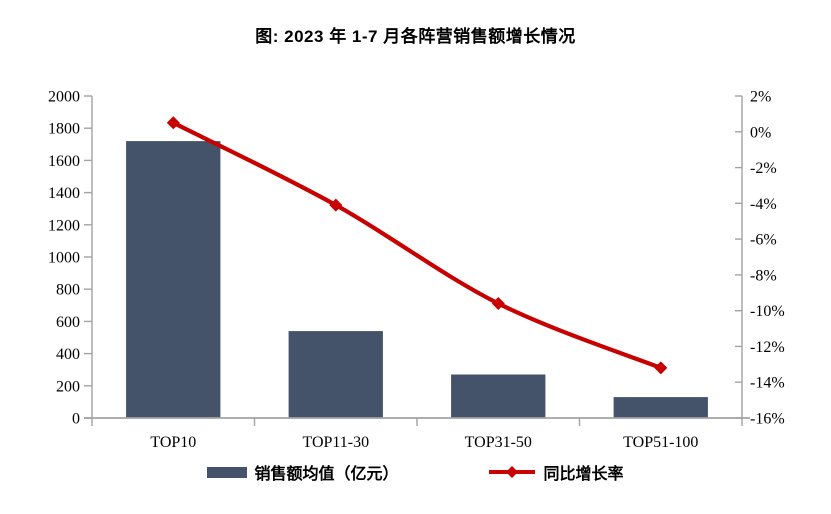 The width and height of the screenshot is (831, 514). Describe the element at coordinates (760, 132) in the screenshot. I see `right-axis-tick-label: 0%` at that location.